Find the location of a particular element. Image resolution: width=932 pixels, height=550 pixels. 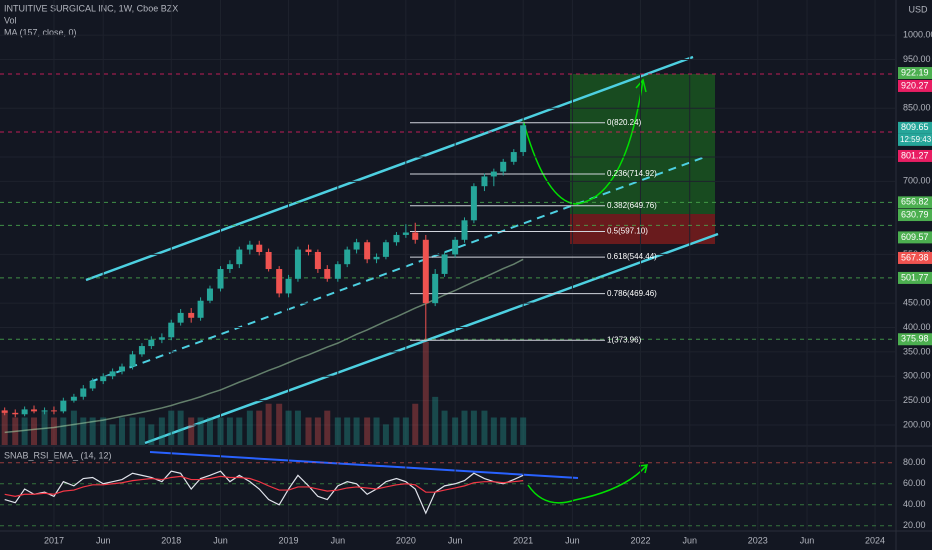

fib-label: 1(373.96) is located at coordinates (624, 339).